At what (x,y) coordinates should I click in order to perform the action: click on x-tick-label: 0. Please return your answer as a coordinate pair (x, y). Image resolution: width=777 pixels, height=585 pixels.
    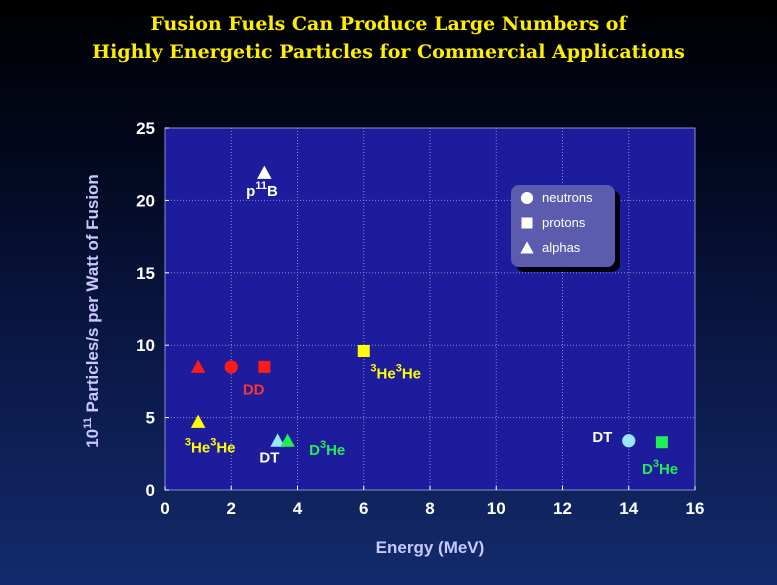
    Looking at the image, I should click on (164, 508).